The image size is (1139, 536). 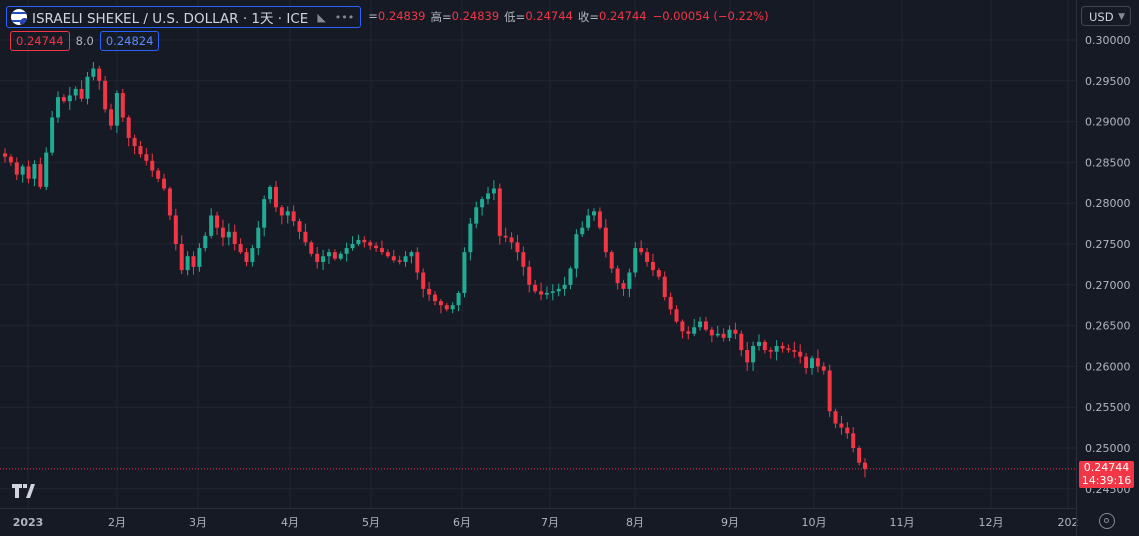 What do you see at coordinates (26, 491) in the screenshot?
I see `tradingview-logo-icon` at bounding box center [26, 491].